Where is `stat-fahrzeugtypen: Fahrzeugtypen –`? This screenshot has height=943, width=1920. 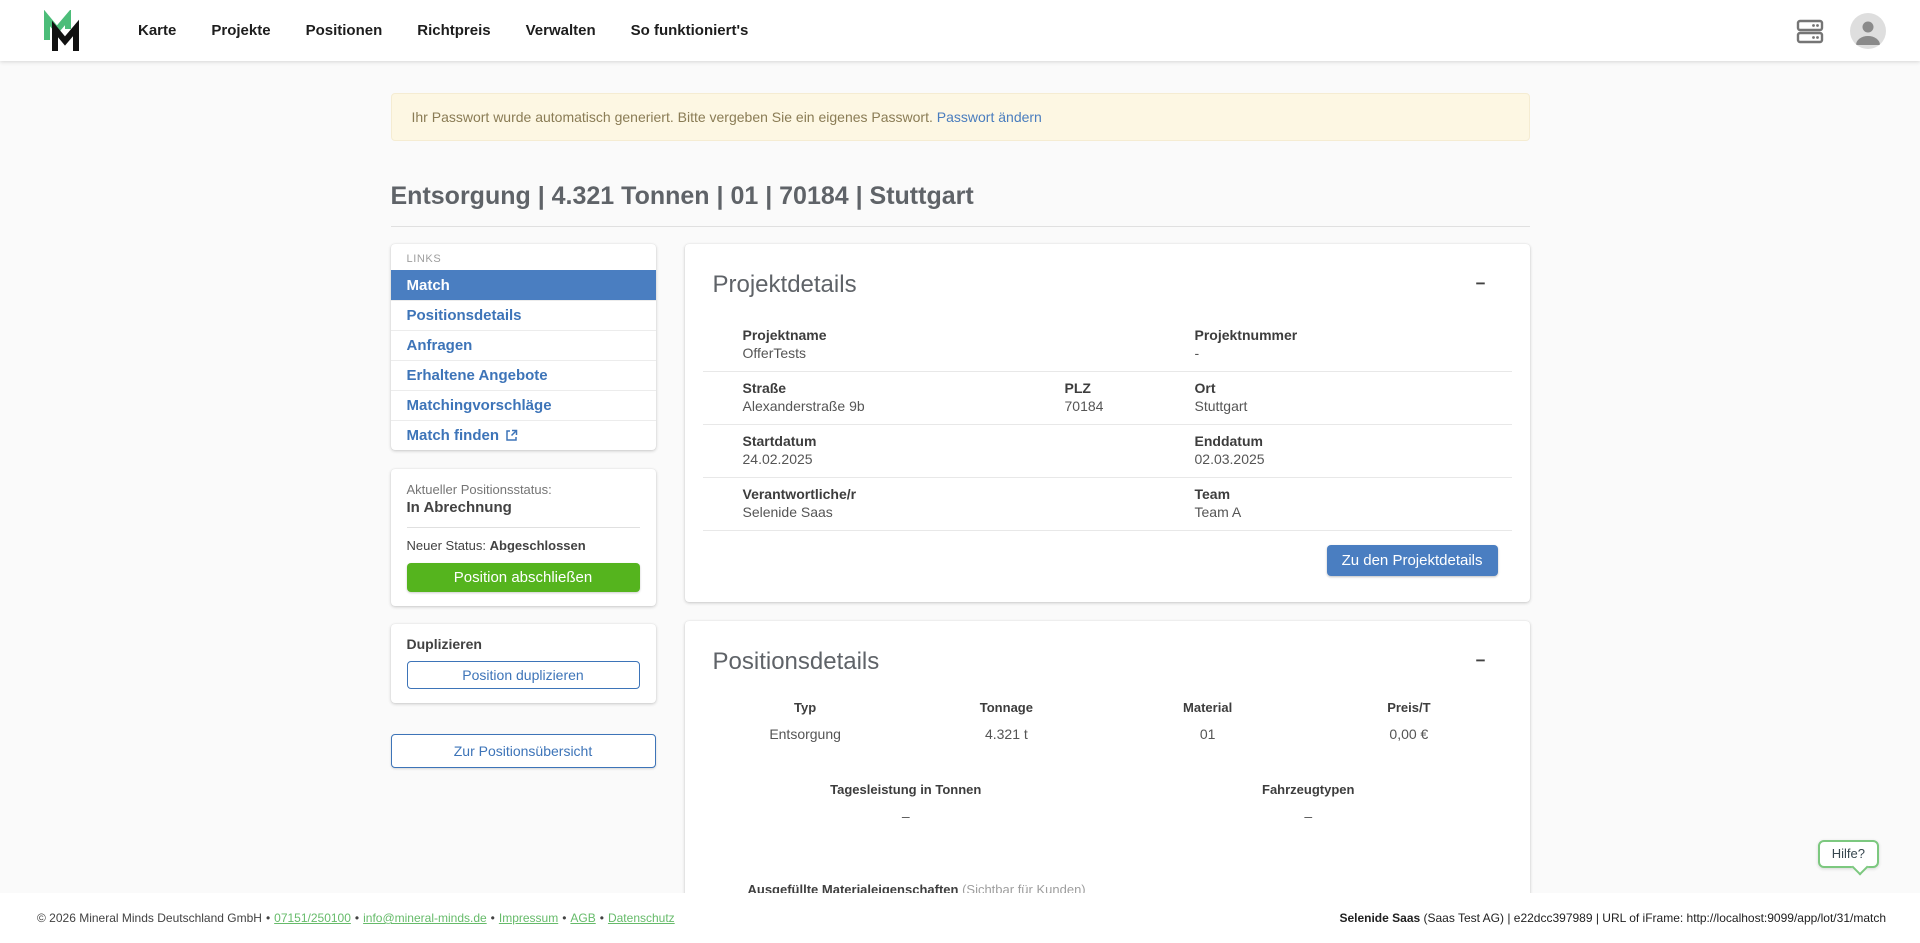 stat-fahrzeugtypen: Fahrzeugtypen – is located at coordinates (1308, 803).